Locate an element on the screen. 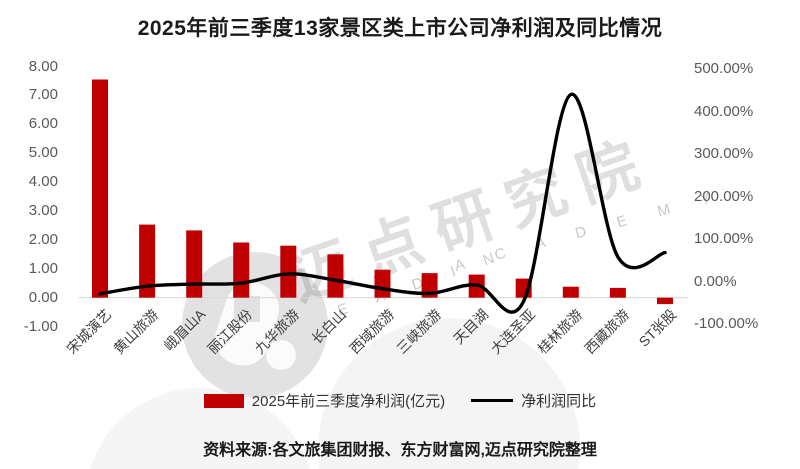  left-axis-tick--1.00: -1.00 is located at coordinates (40, 326).